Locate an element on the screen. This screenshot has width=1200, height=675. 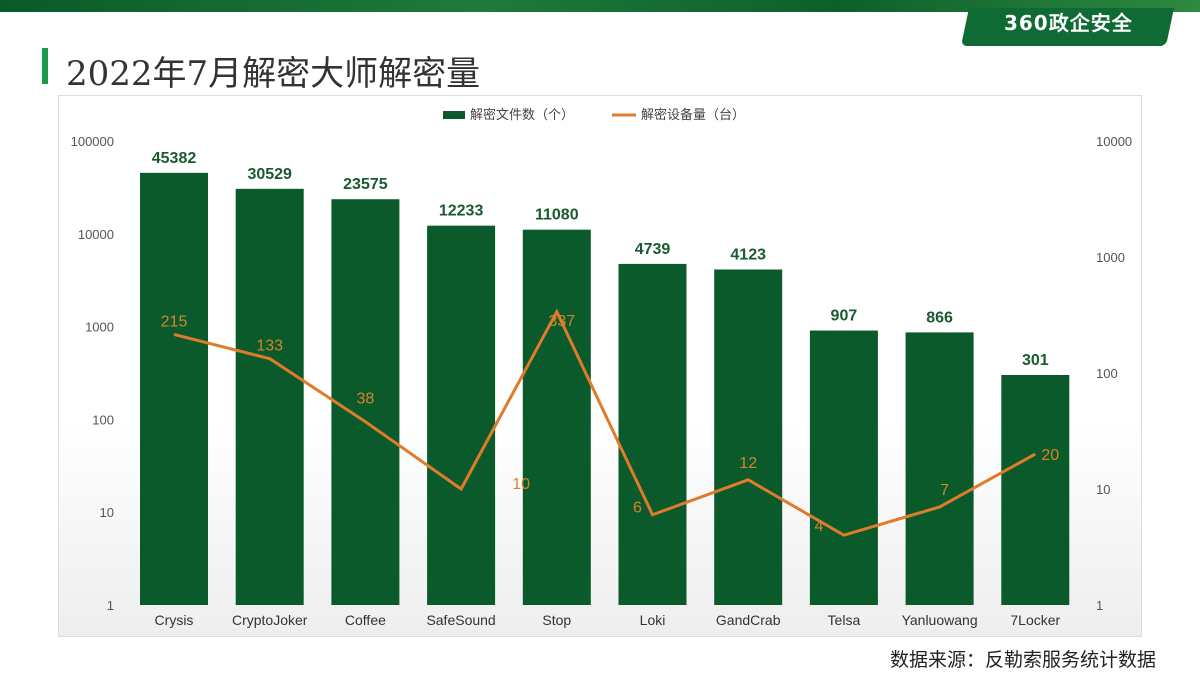
category-label: Loki is located at coordinates (653, 620).